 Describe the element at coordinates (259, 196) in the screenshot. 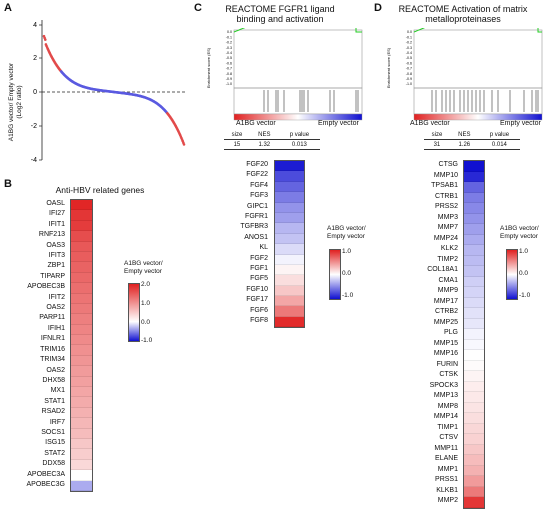

I see `gene-label: FGF3` at that location.